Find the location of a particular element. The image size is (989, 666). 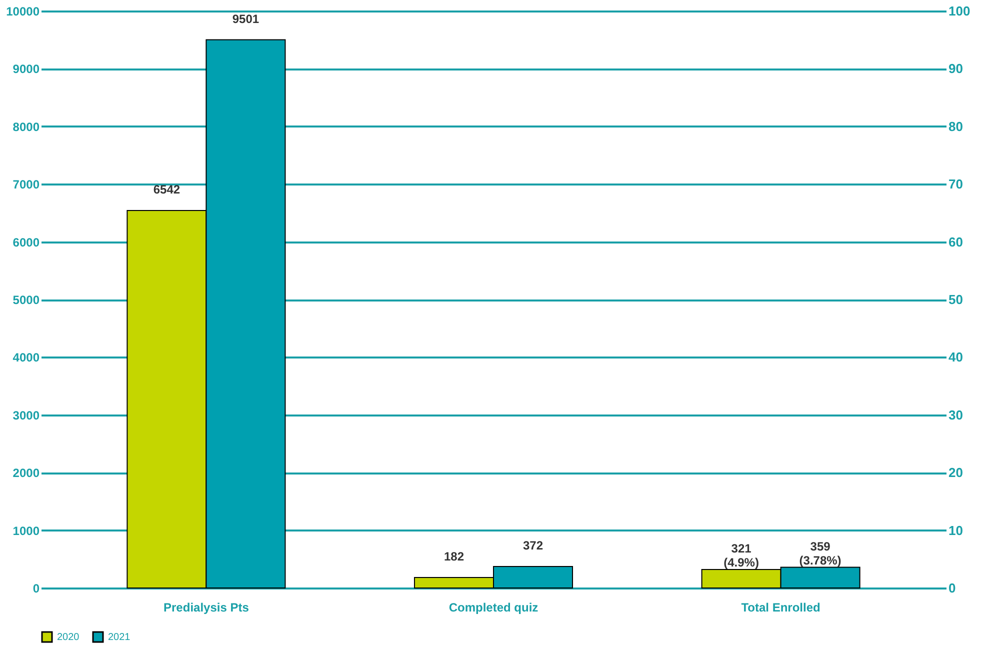

y2-tick-label: 50 is located at coordinates (955, 299).